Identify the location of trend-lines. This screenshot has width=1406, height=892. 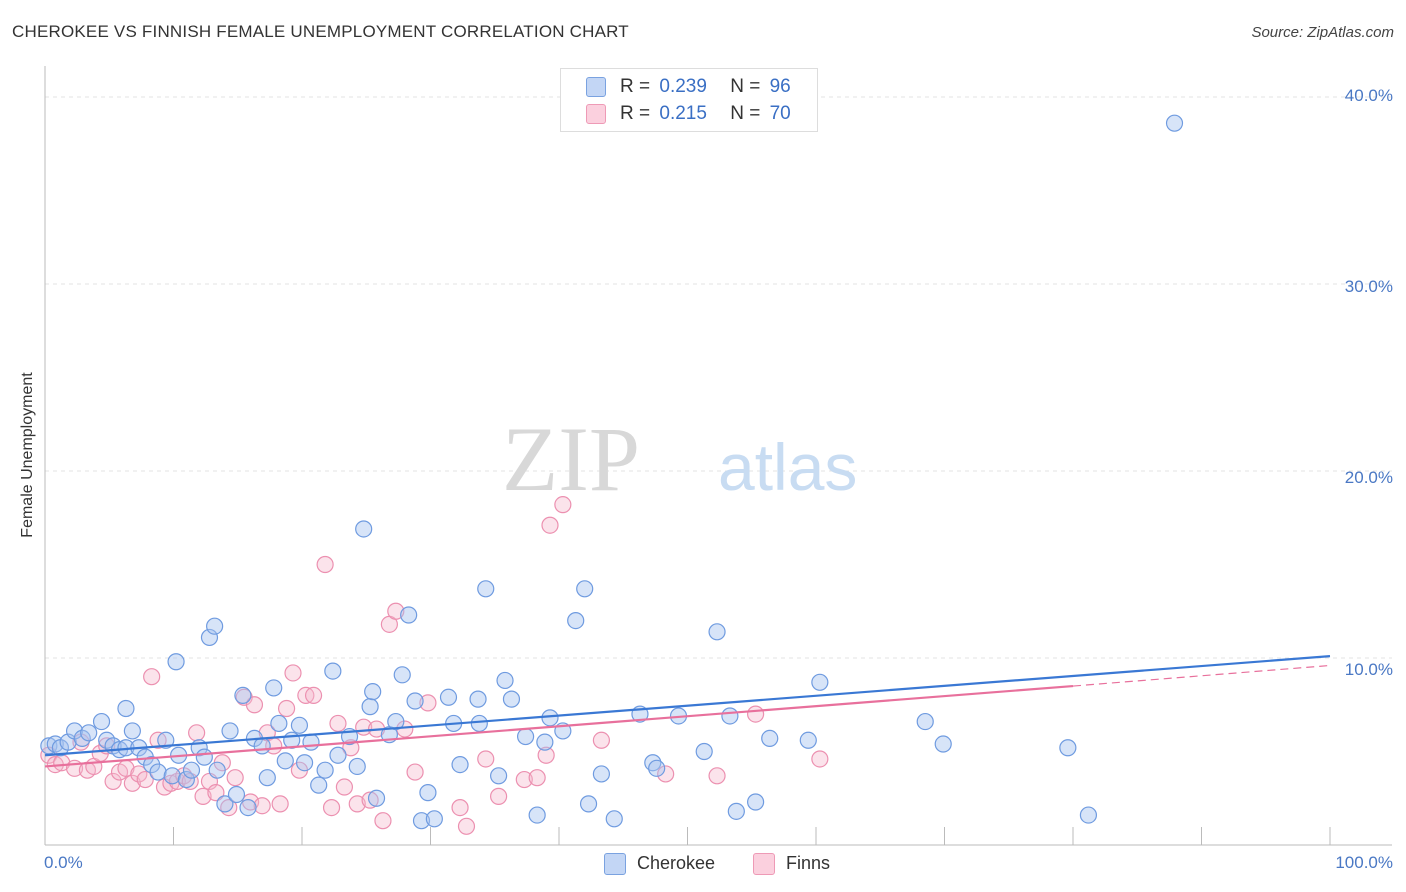
(687, 711).